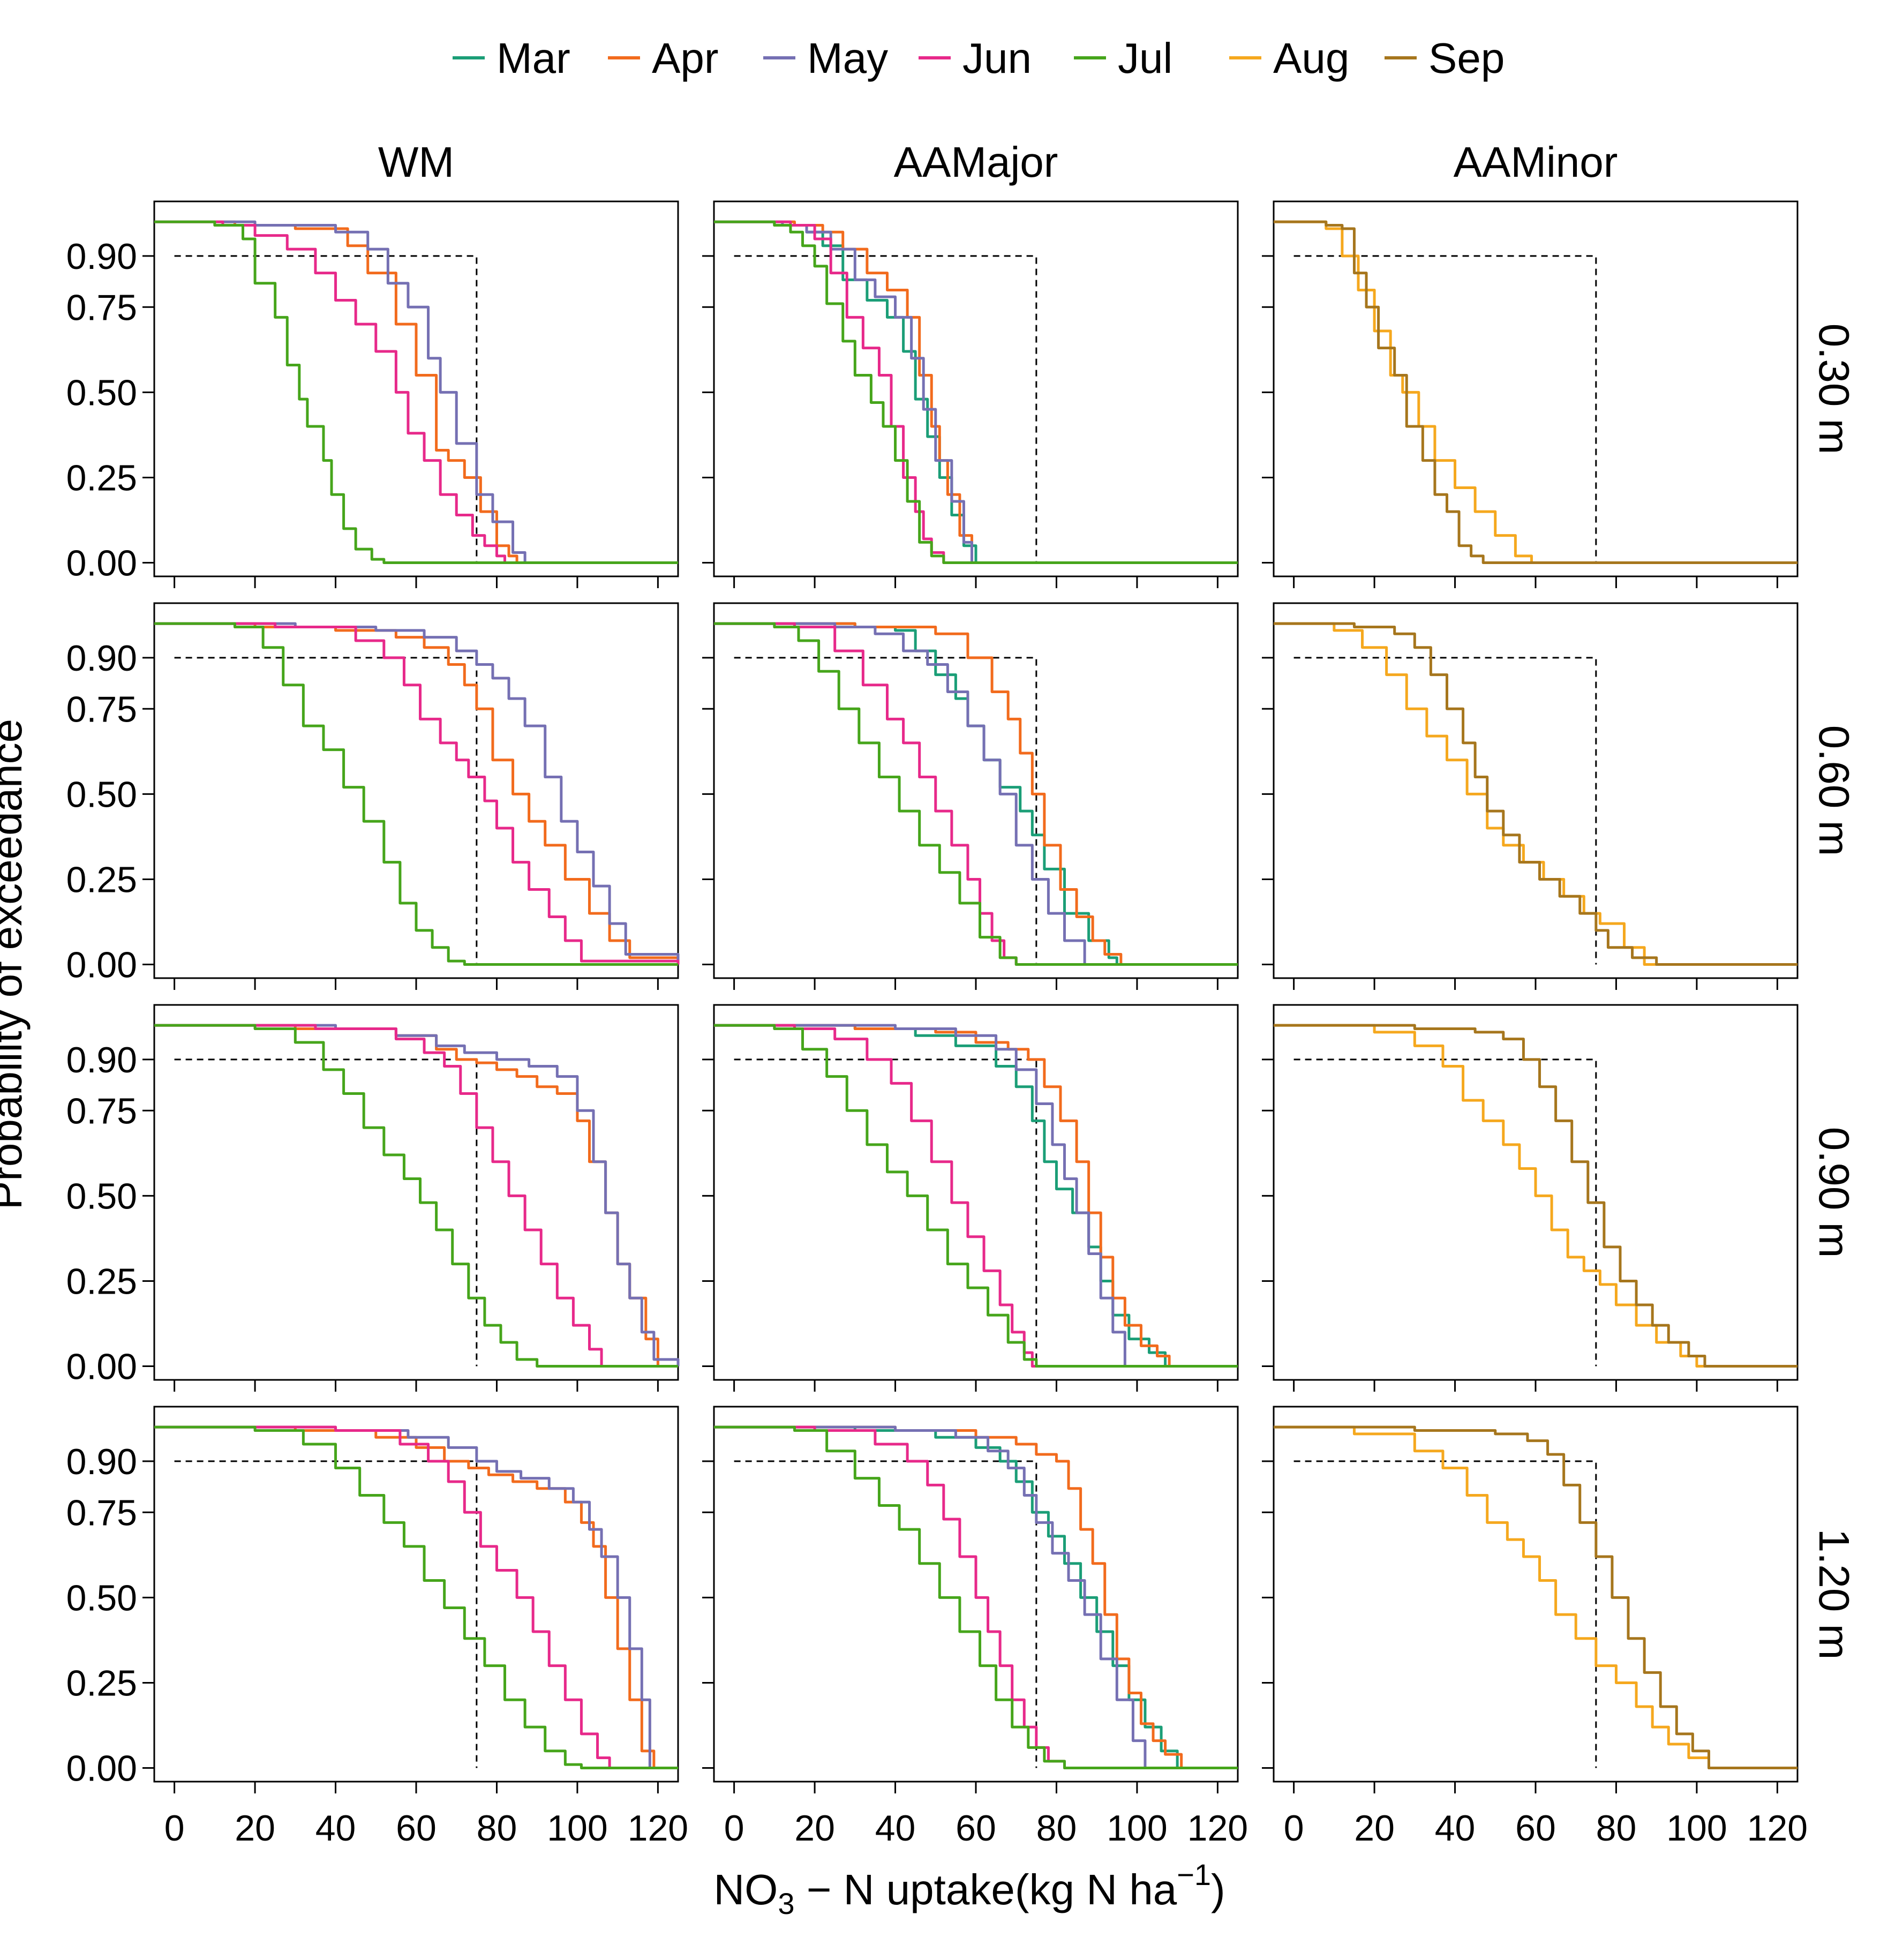  I want to click on series-line-aug, so click(1536, 1597).